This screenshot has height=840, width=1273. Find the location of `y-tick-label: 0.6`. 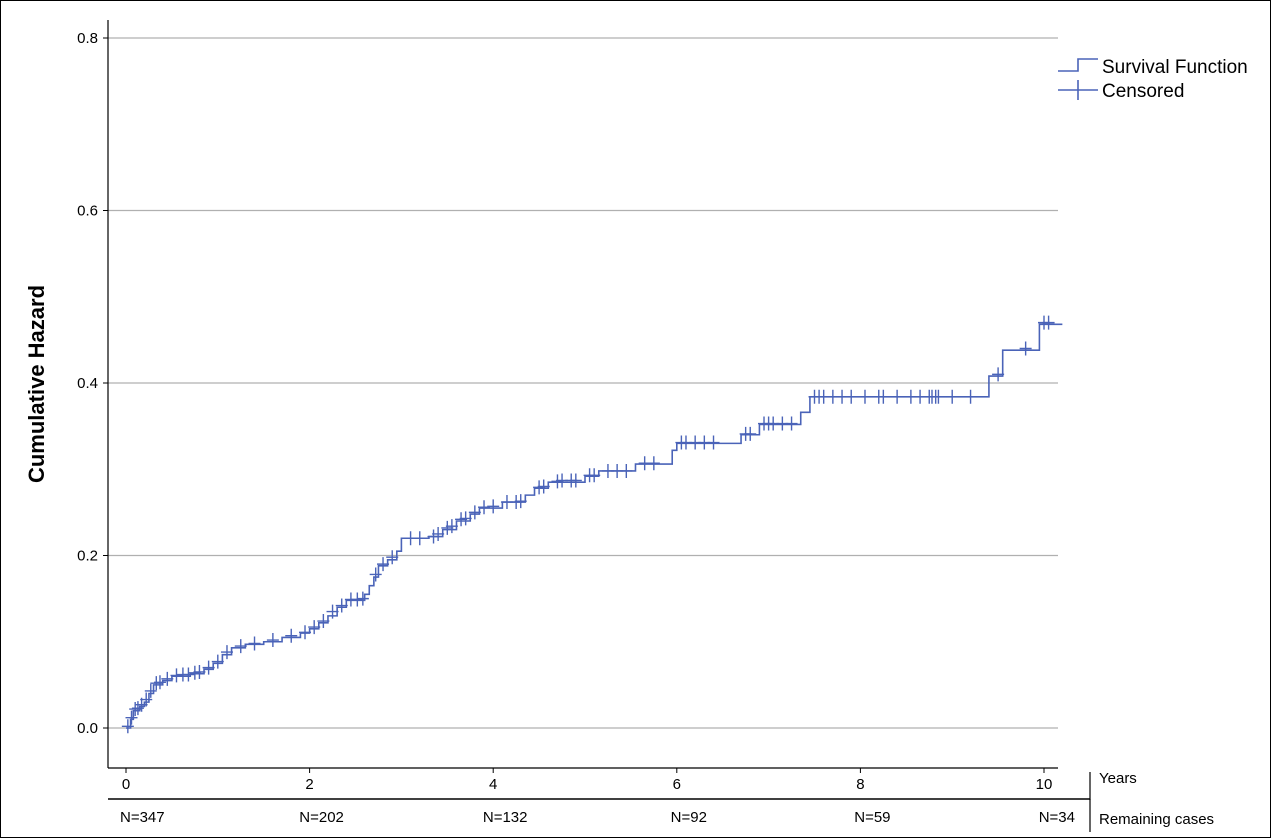

y-tick-label: 0.6 is located at coordinates (87, 211).